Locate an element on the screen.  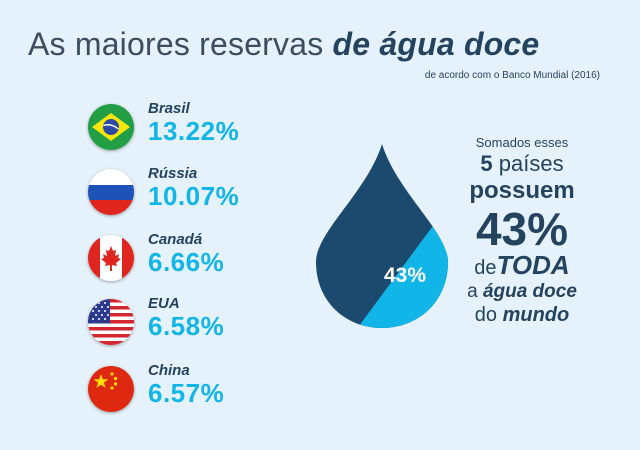
summary-line-5: deTODA is located at coordinates (522, 265).